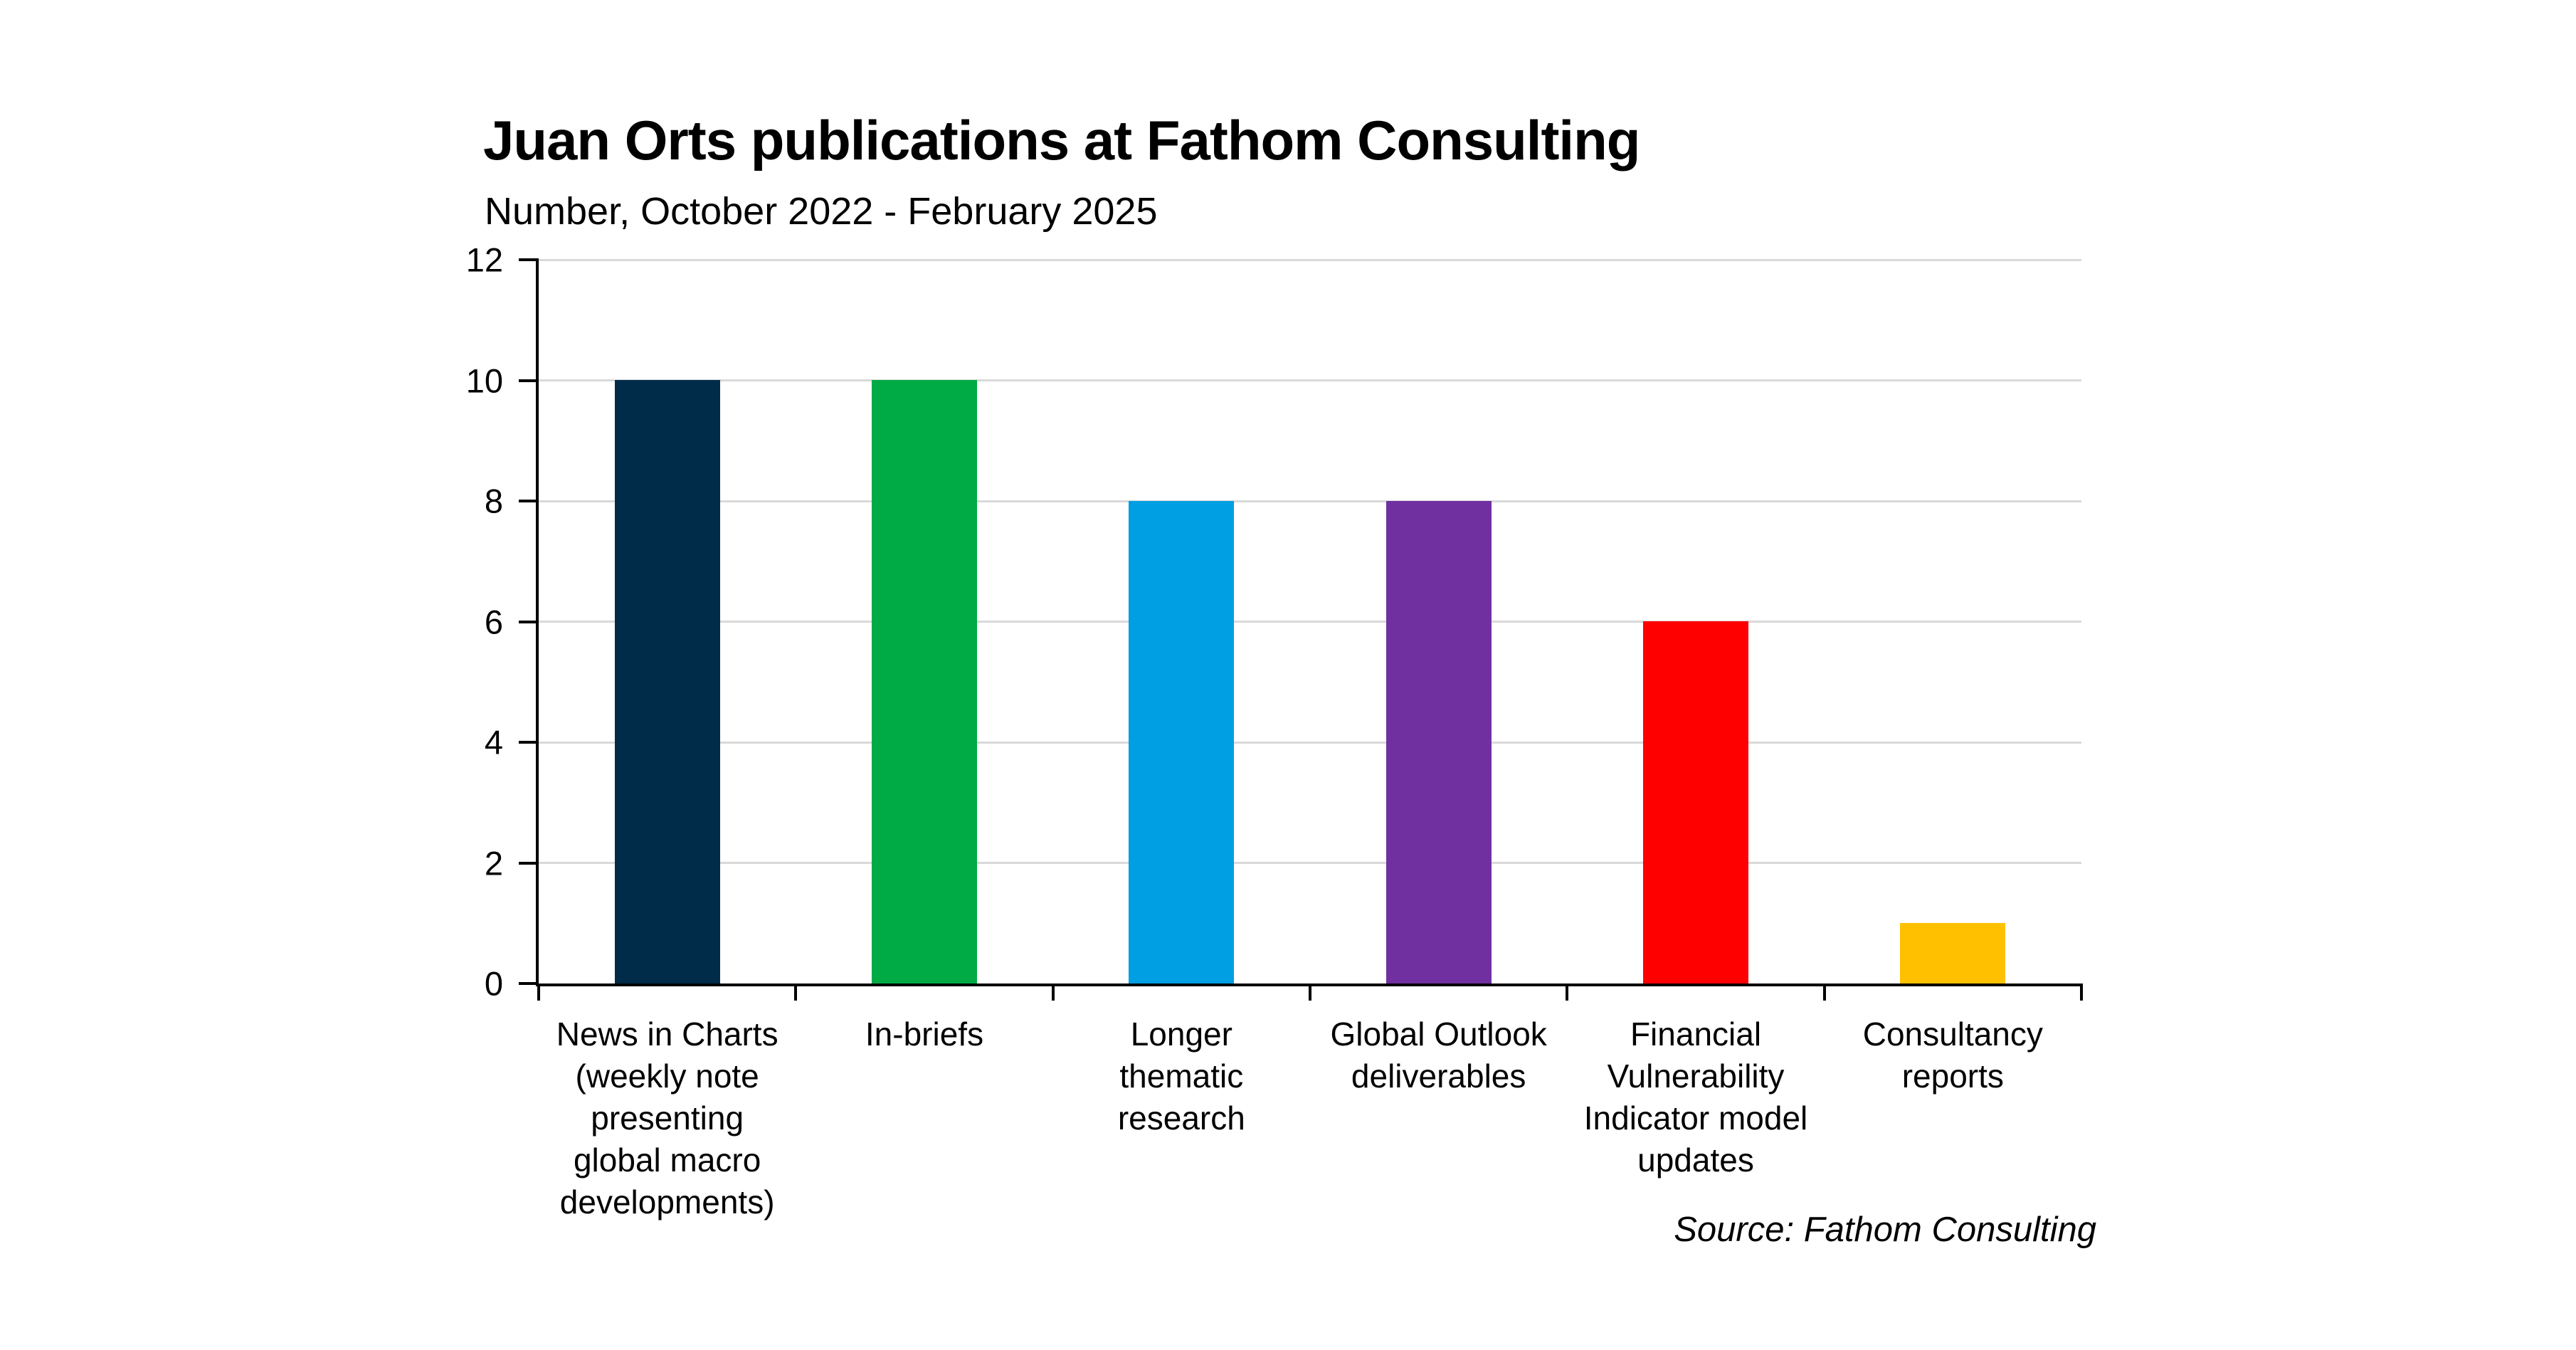  Describe the element at coordinates (484, 260) in the screenshot. I see `y-tick-label-12: 12` at that location.